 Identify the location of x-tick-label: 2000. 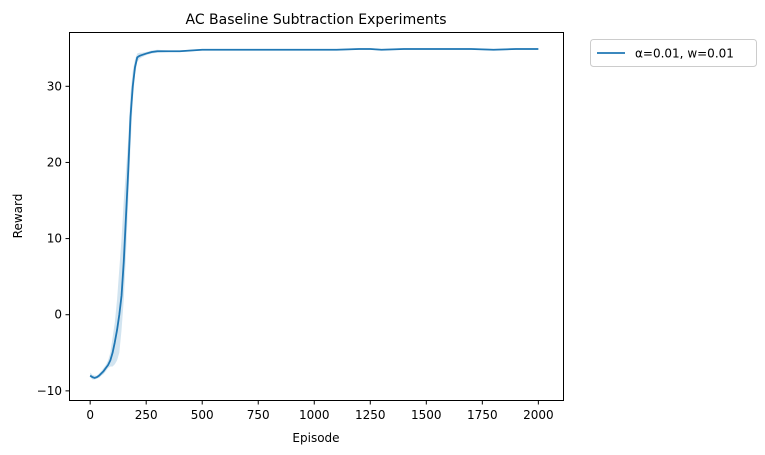
(538, 415).